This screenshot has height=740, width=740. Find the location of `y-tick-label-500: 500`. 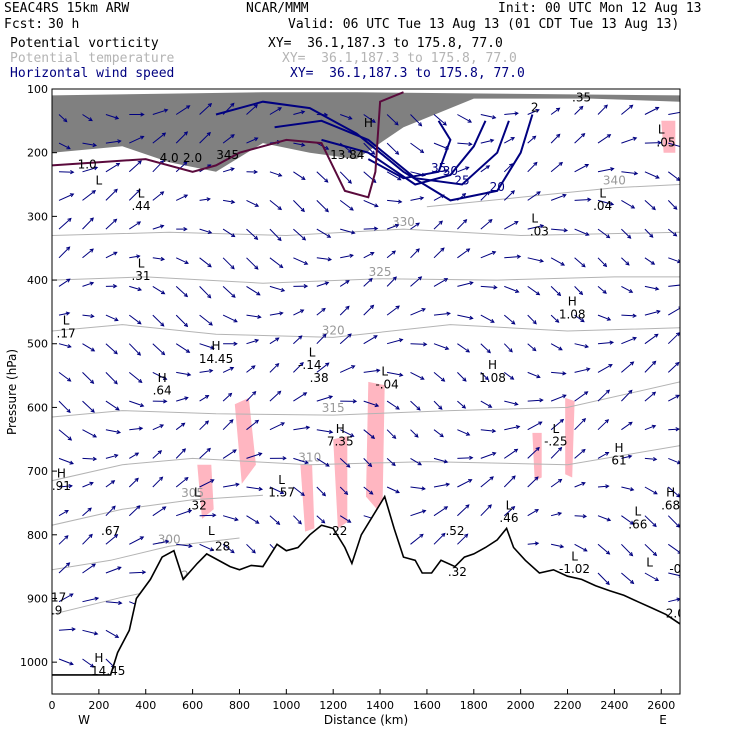

y-tick-label-500: 500 is located at coordinates (37, 344).